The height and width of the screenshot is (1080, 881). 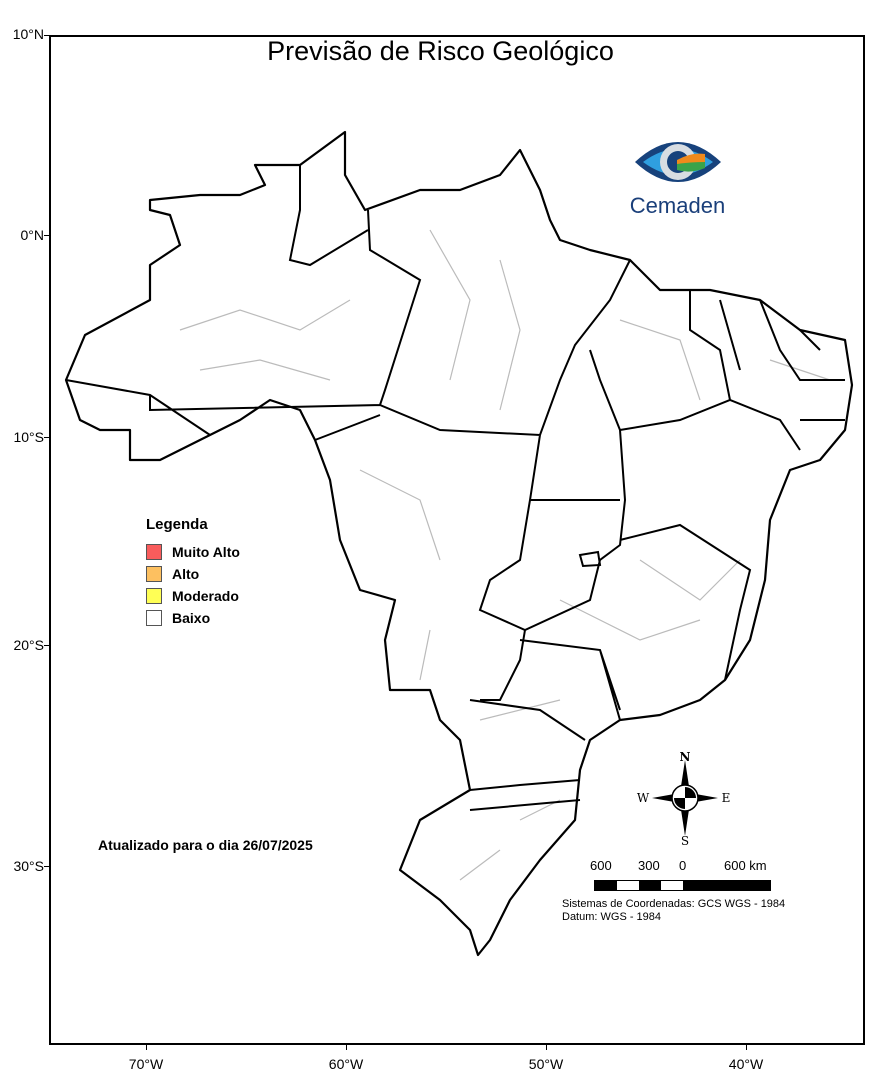 What do you see at coordinates (205, 845) in the screenshot?
I see `updated-date: Atualizado para o dia 26/07/2025` at bounding box center [205, 845].